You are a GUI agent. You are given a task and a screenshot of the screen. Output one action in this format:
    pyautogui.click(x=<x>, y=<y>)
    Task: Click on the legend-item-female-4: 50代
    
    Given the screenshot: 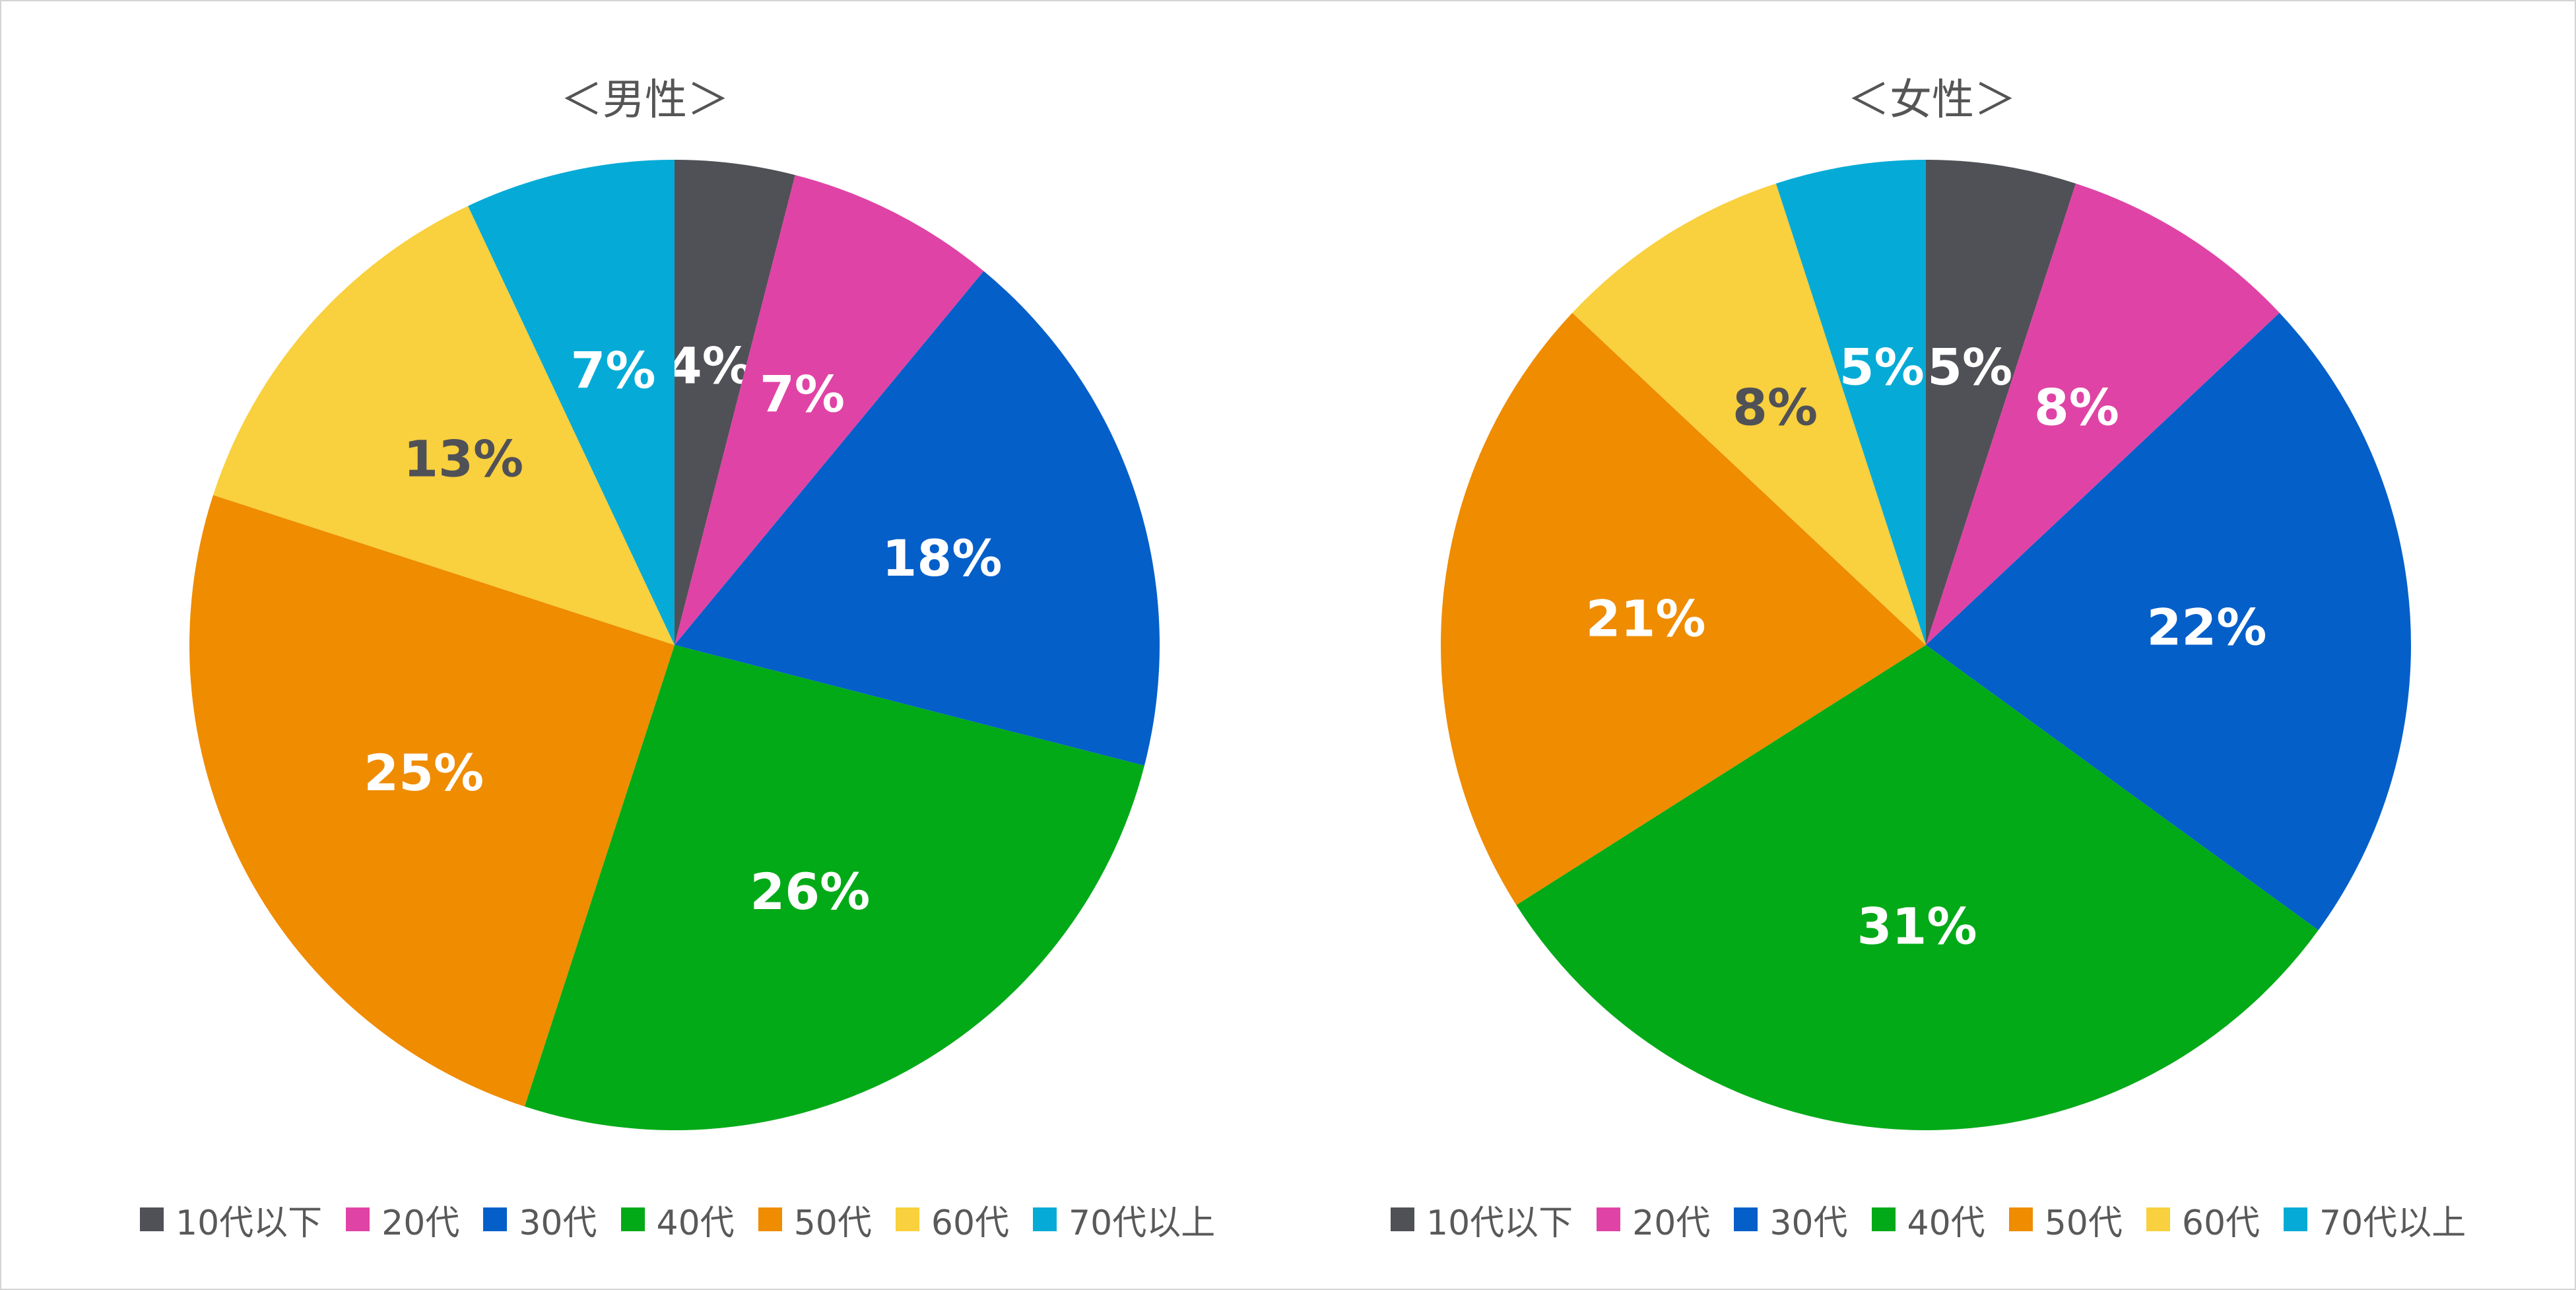 What is the action you would take?
    pyautogui.click(x=2065, y=1219)
    